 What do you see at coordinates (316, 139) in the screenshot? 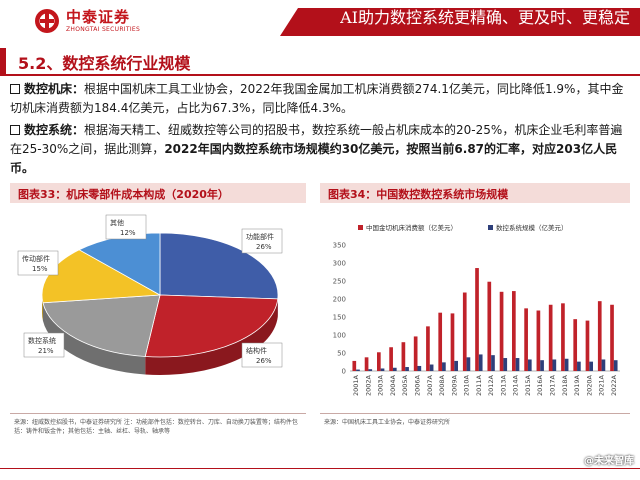
I see `paragraph-text: ，机床企业毛利率普遍在` at bounding box center [316, 139].